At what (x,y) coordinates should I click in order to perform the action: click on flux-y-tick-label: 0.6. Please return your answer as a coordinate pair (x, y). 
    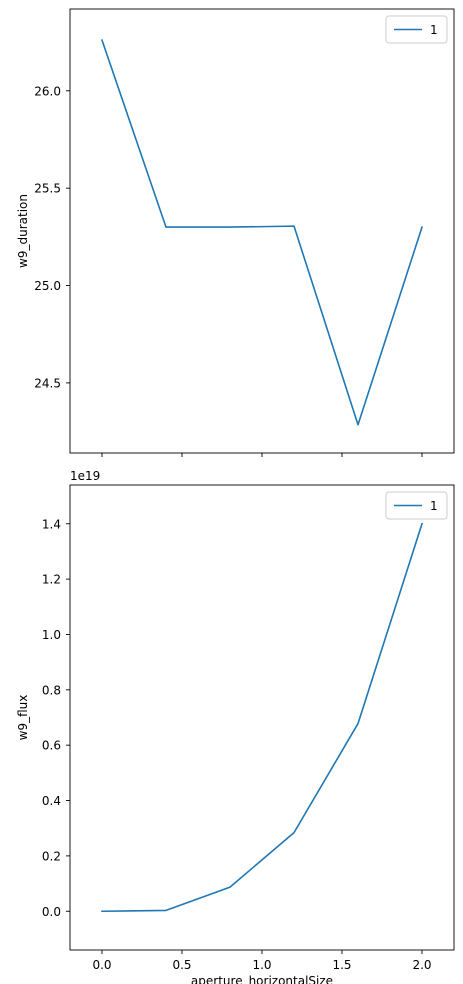
    Looking at the image, I should click on (51, 746).